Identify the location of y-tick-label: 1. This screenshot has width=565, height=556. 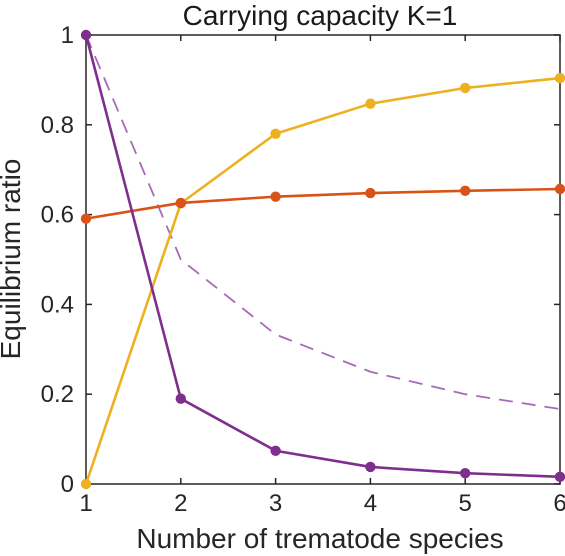
(67, 35).